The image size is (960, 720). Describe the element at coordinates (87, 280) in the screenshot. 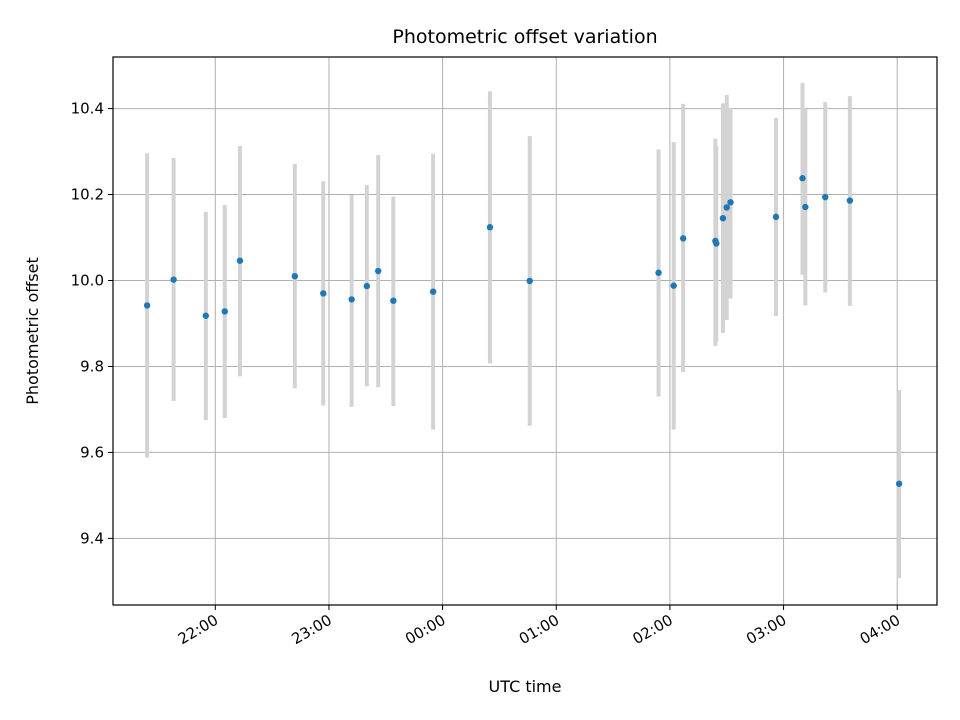

I see `y-tick-label: 10.0` at that location.